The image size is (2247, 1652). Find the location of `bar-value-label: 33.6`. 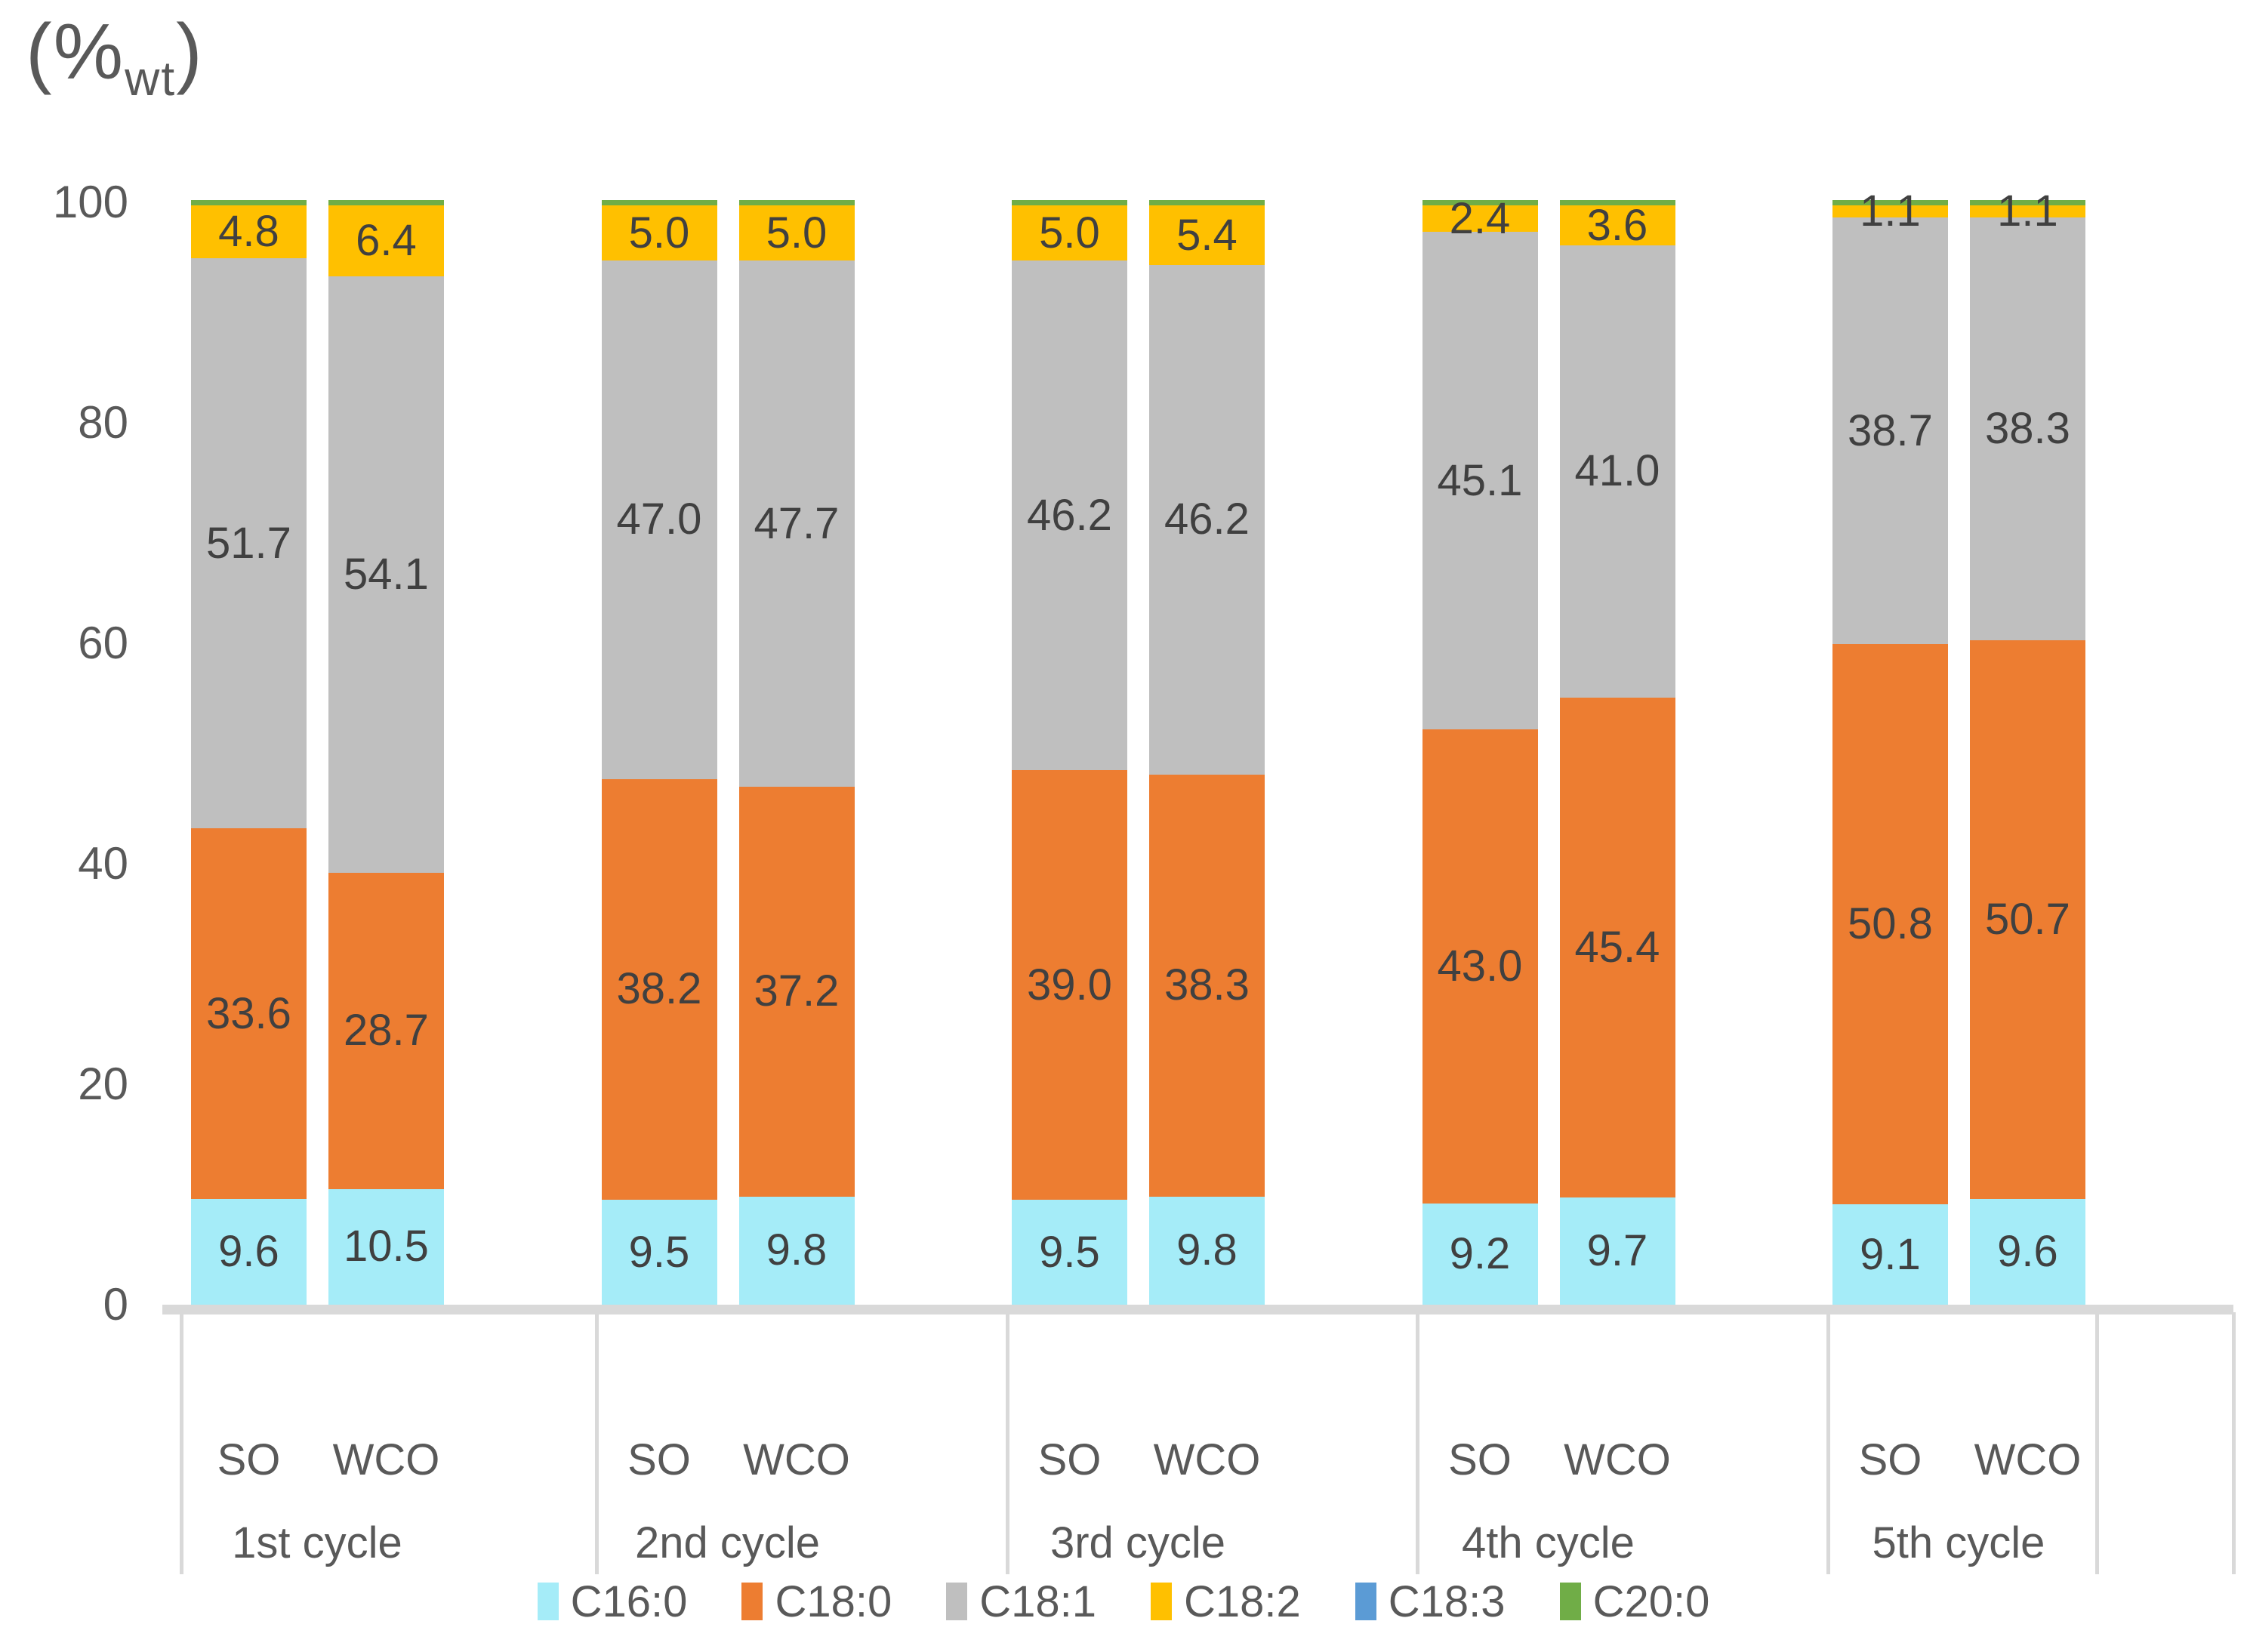

bar-value-label: 33.6 is located at coordinates (248, 1013).